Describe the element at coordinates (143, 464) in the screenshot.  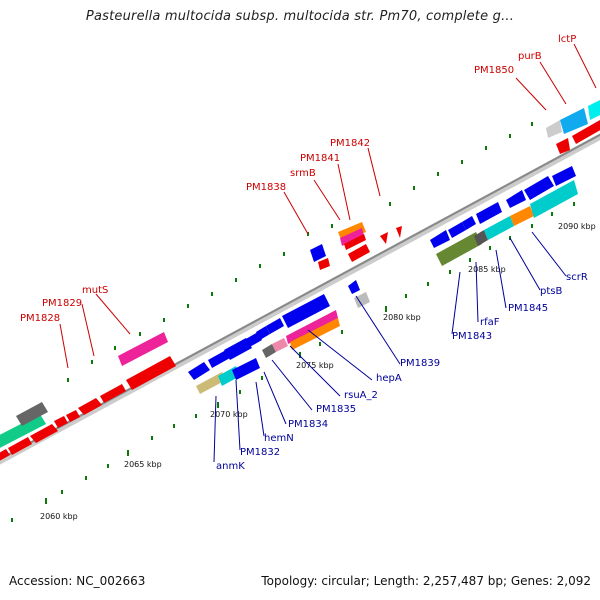
I see `kbp-label: 2065 kbp` at that location.